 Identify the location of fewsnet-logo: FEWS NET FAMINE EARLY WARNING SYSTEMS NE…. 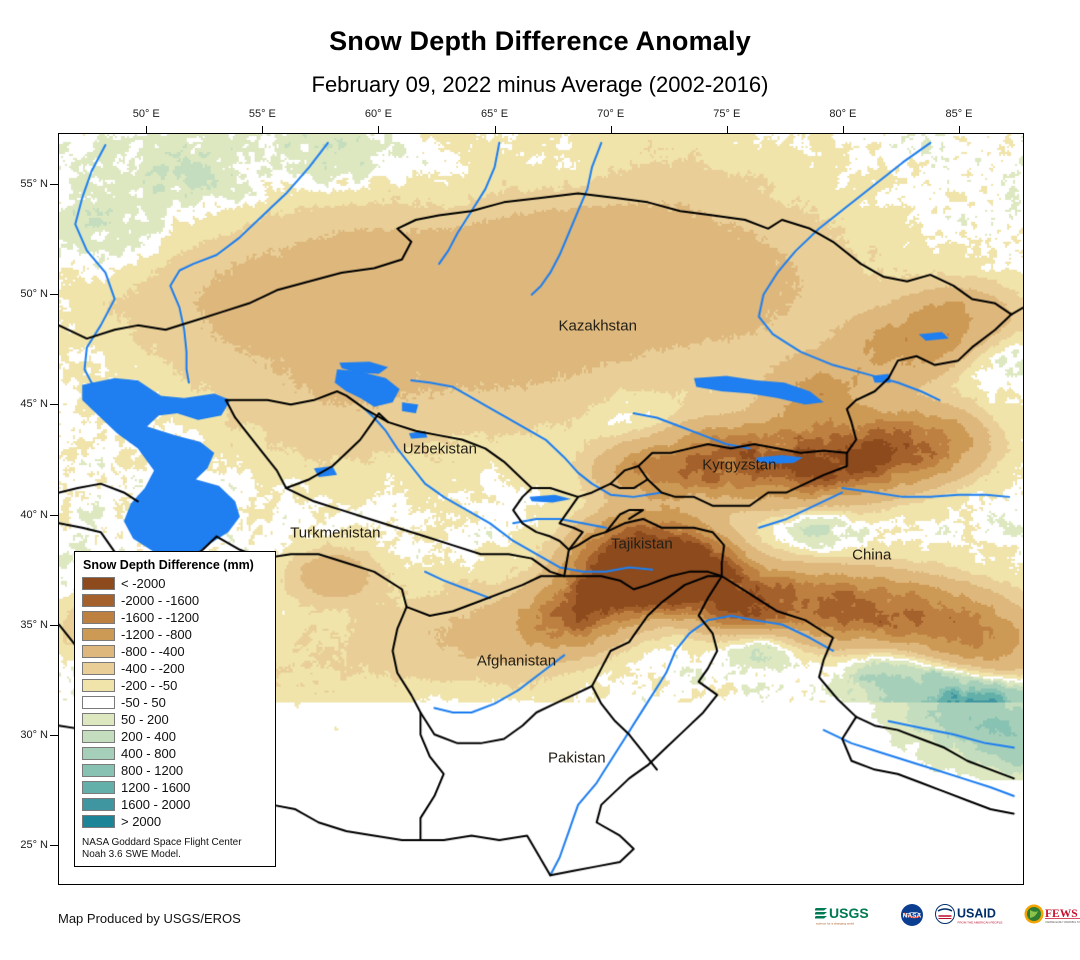
(1052, 914).